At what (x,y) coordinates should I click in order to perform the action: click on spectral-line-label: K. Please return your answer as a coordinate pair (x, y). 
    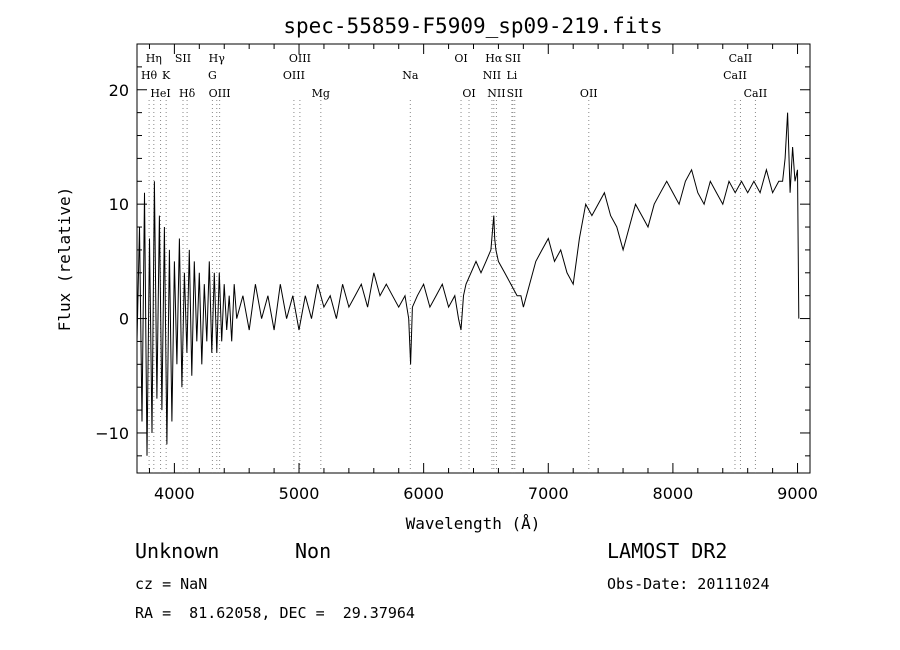
    Looking at the image, I should click on (166, 75).